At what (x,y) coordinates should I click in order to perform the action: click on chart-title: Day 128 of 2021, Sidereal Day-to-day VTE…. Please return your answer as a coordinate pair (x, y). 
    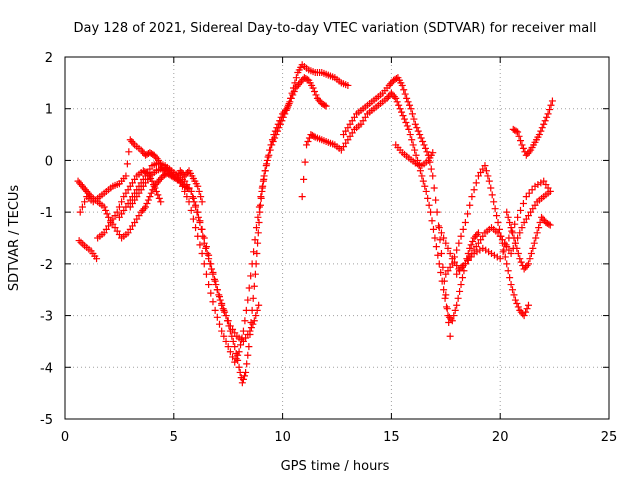
    Looking at the image, I should click on (335, 28).